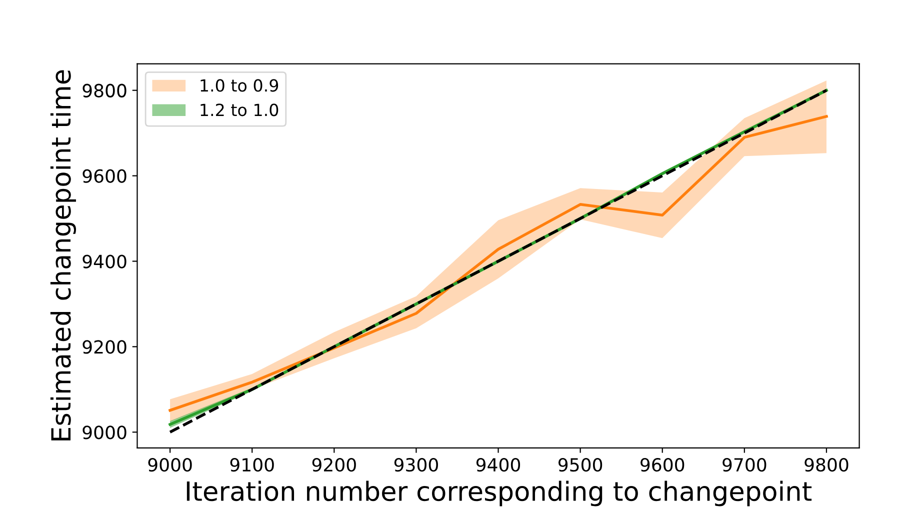  Describe the element at coordinates (170, 465) in the screenshot. I see `x-tick-label: 9000` at that location.